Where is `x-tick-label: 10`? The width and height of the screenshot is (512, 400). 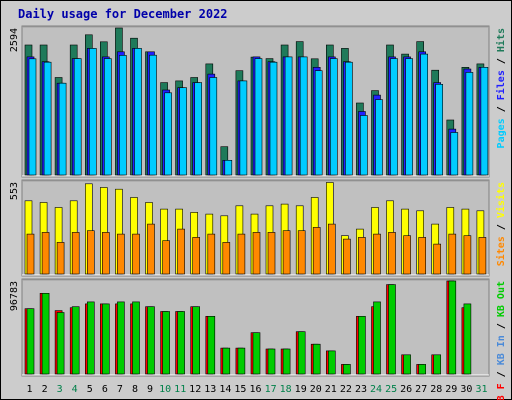 x-tick-label: 10 is located at coordinates (165, 389).